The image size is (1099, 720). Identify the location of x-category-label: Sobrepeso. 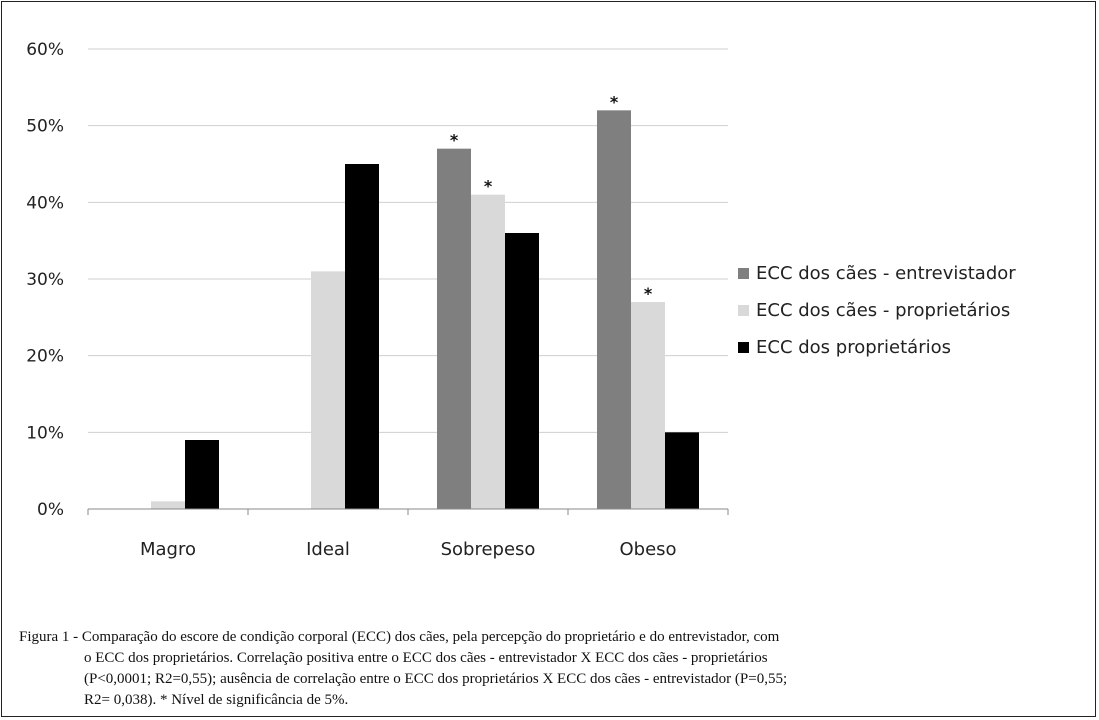
(488, 549).